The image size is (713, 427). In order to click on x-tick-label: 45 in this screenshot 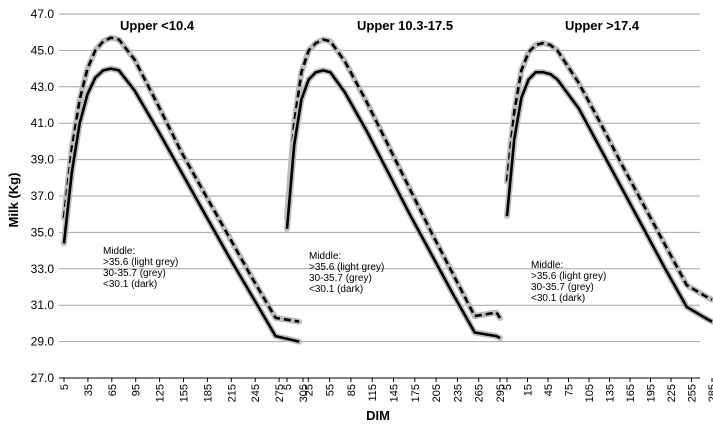, I will do `click(549, 390)`.